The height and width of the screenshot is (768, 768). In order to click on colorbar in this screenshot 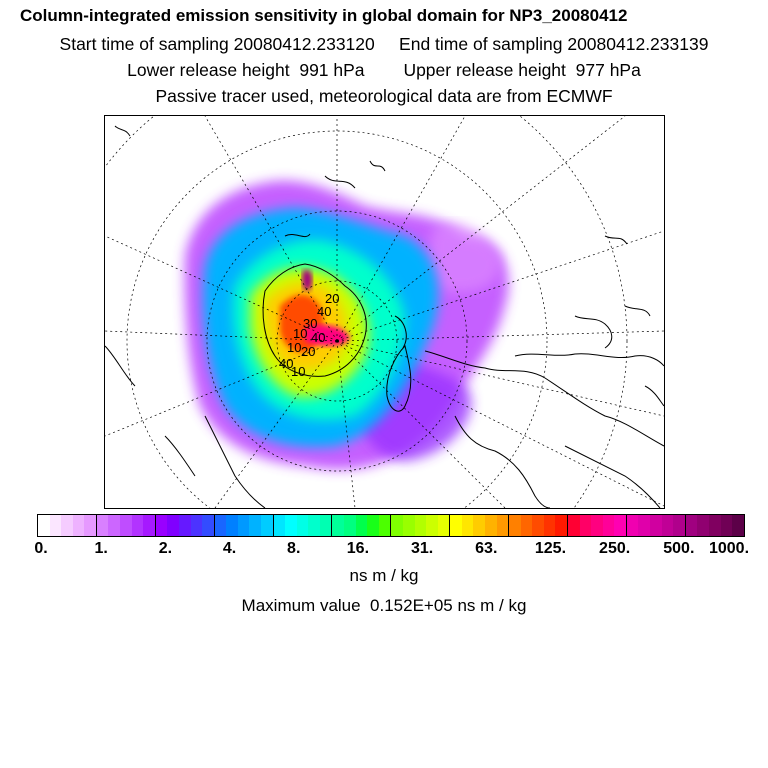, I will do `click(391, 525)`.